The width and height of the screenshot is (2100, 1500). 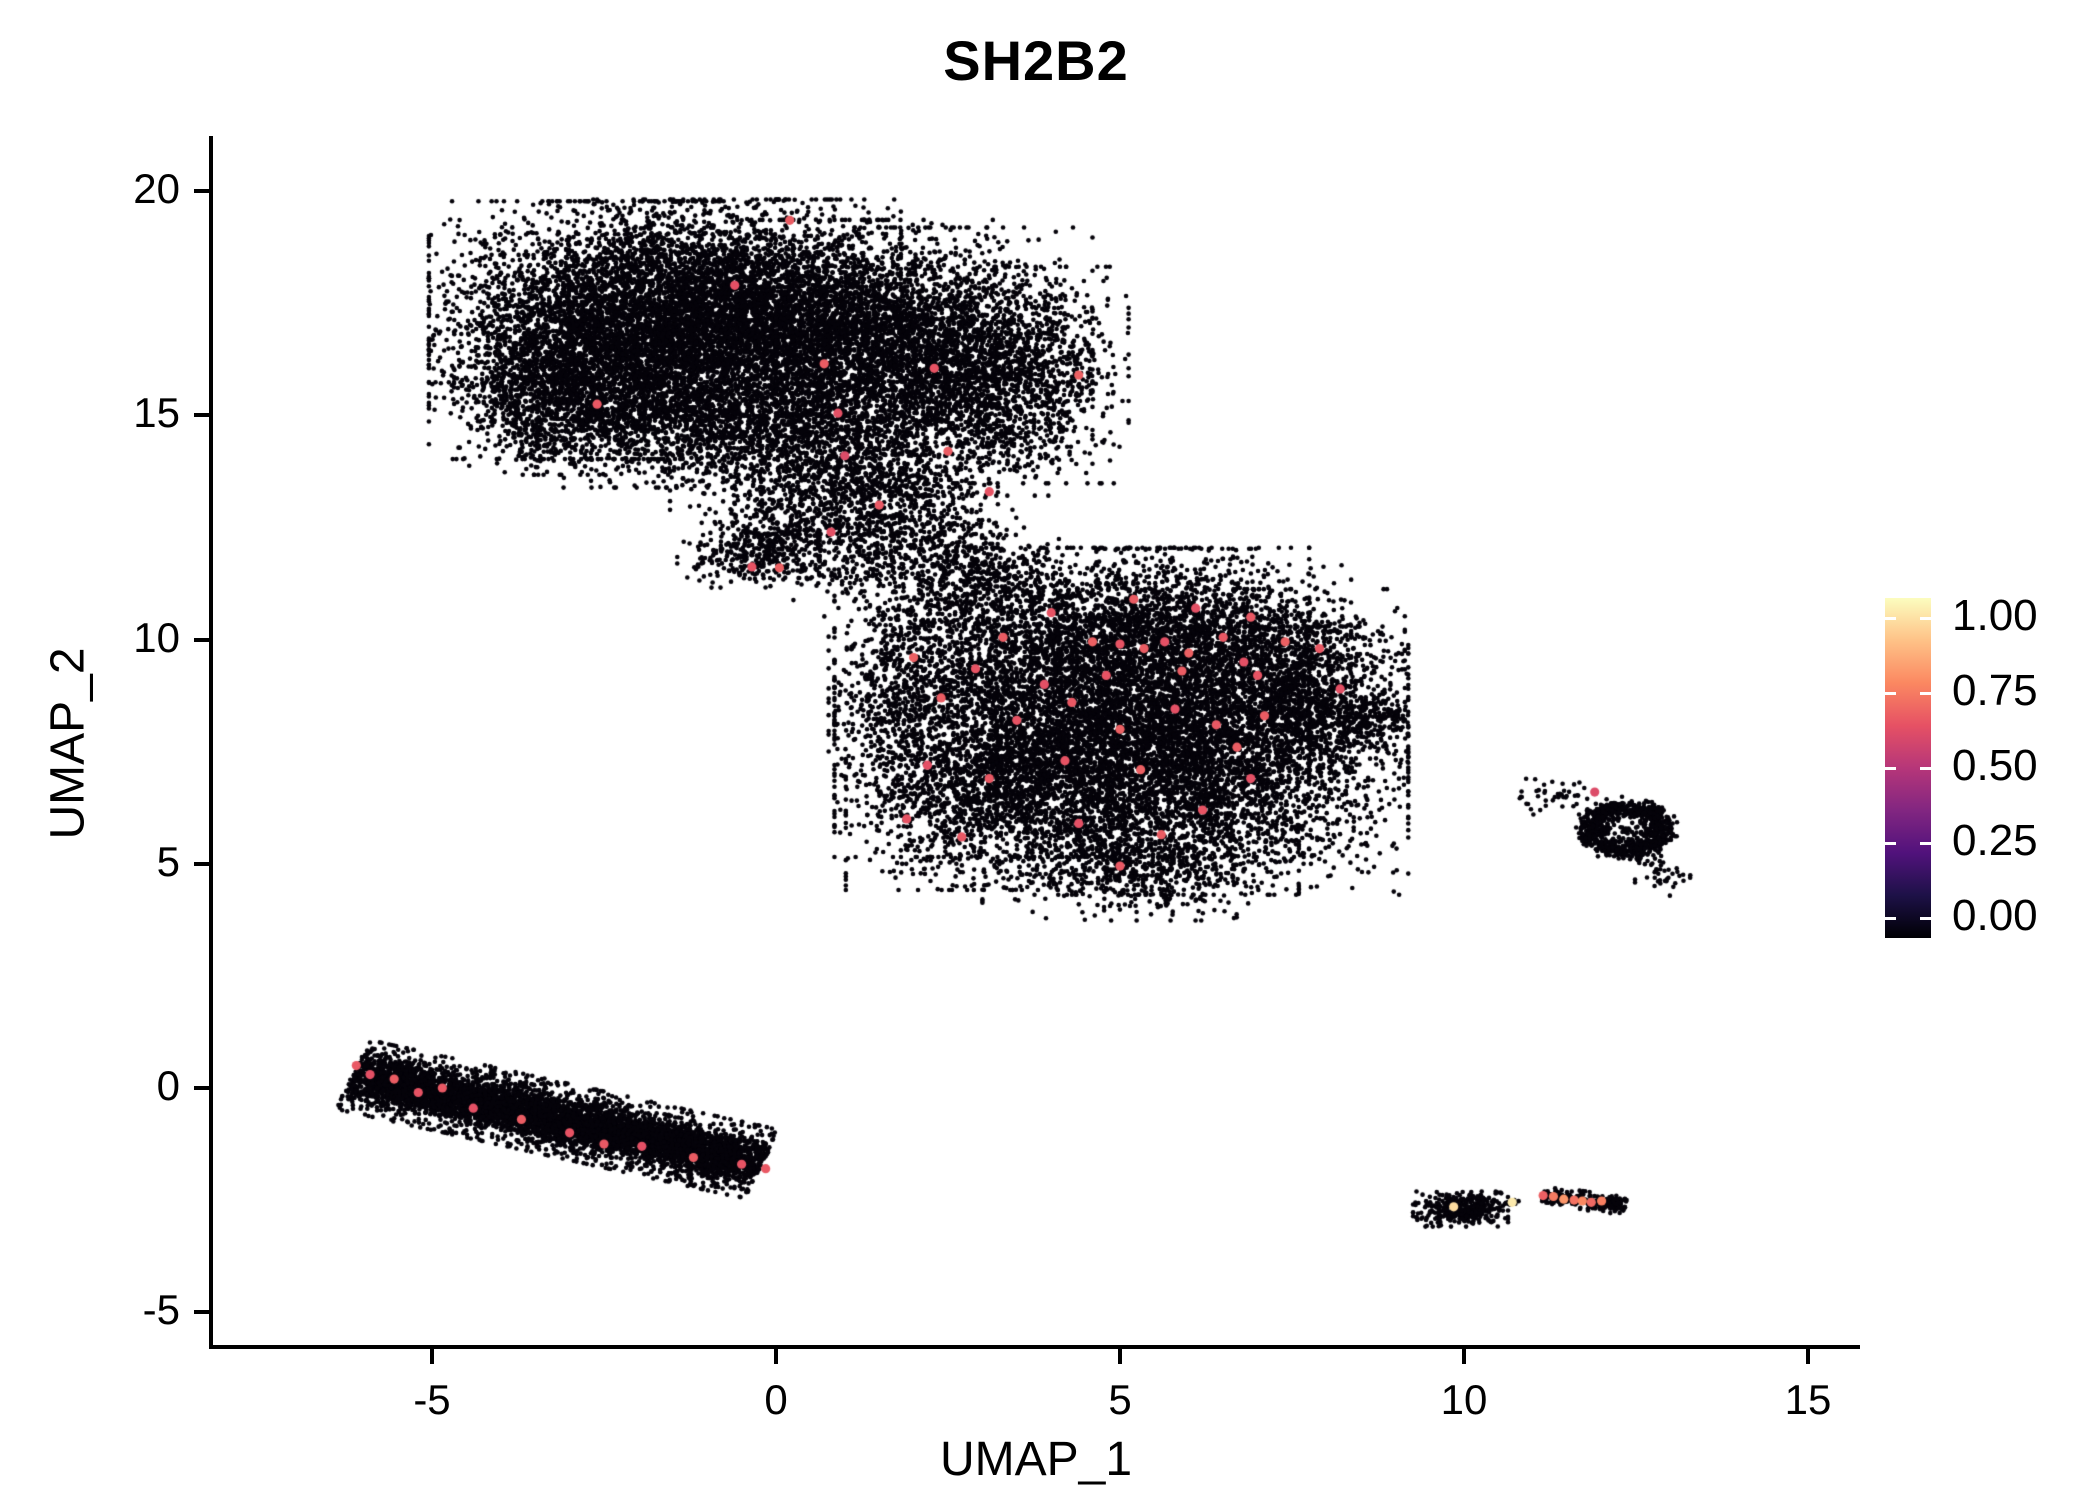 I want to click on x-tick-label: -5, so click(x=432, y=1399).